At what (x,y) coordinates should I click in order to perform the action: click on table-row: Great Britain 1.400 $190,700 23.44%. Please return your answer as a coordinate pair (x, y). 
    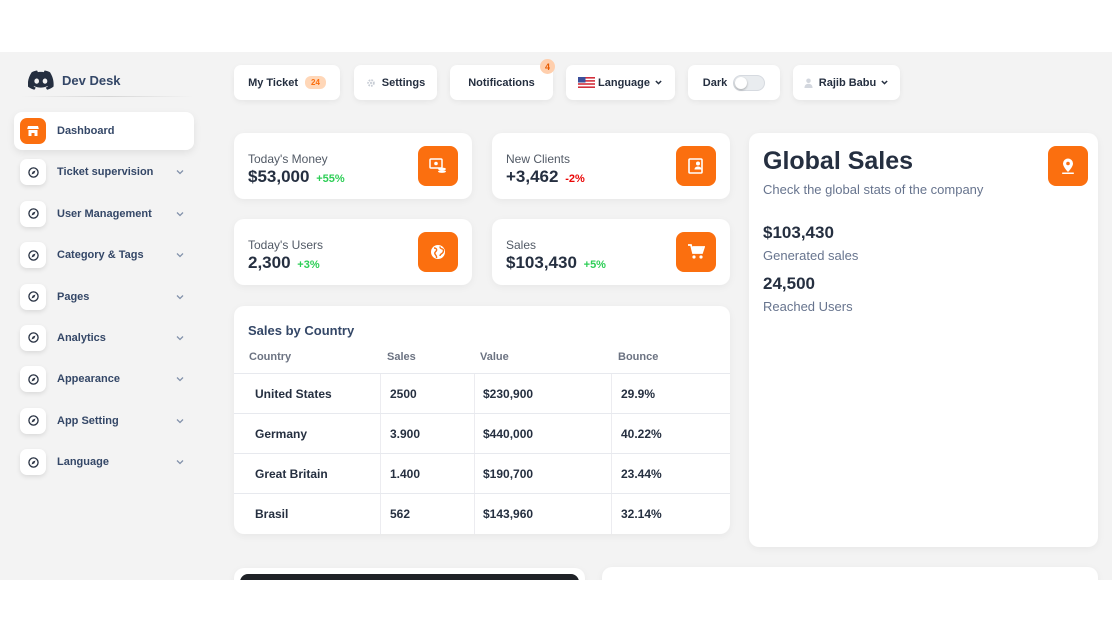
    Looking at the image, I should click on (482, 473).